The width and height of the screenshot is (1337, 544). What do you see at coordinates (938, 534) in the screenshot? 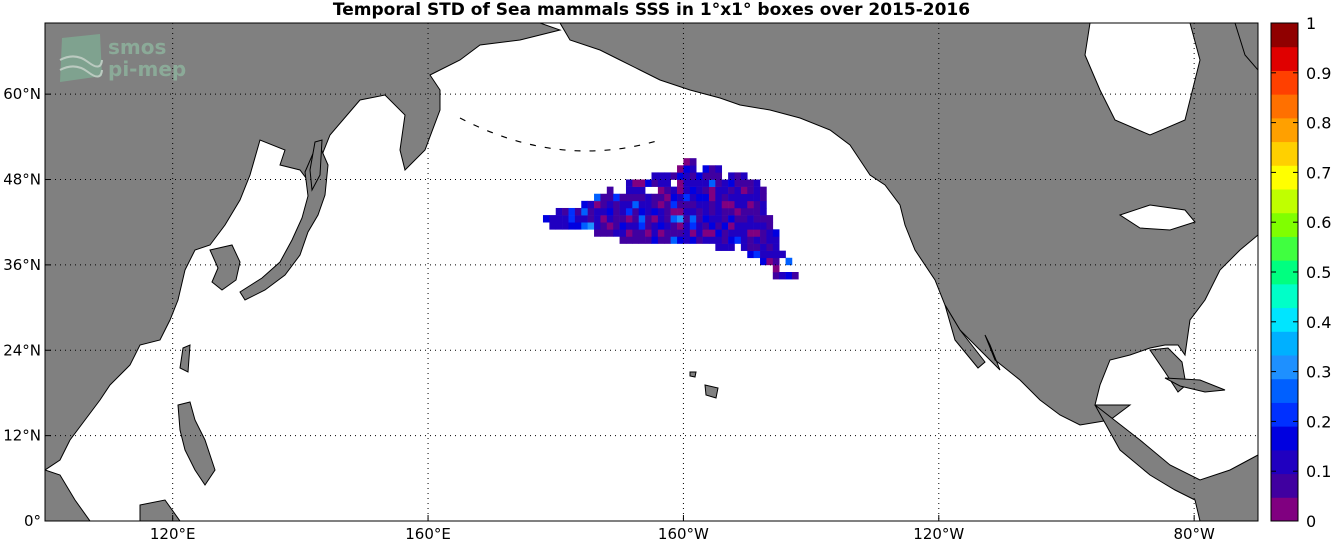
I see `x-tick-label: 120°W` at bounding box center [938, 534].